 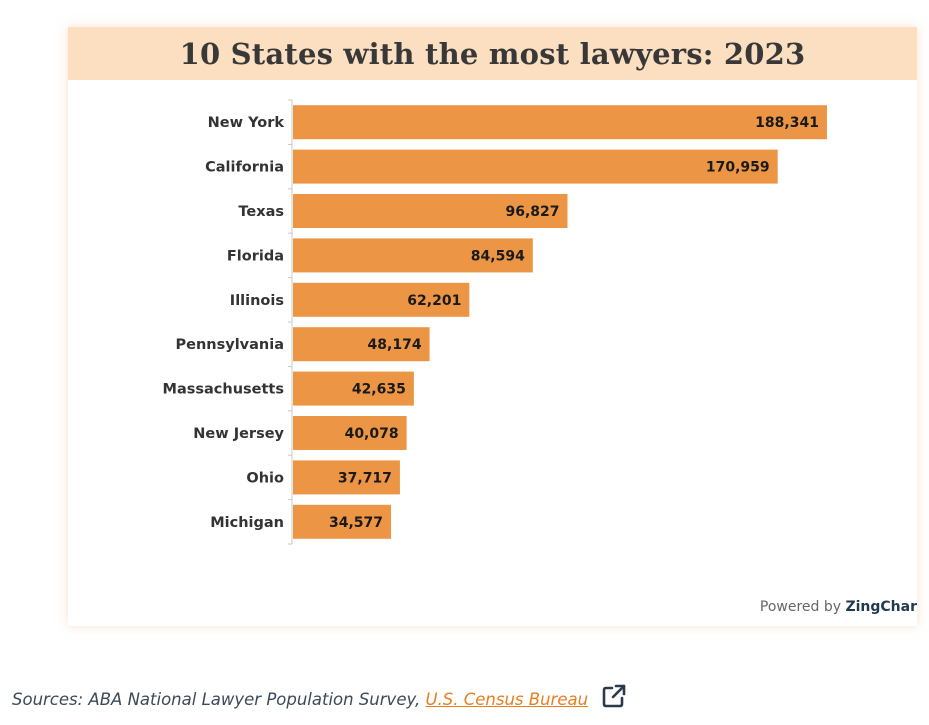 I want to click on category-label: Florida, so click(x=255, y=256).